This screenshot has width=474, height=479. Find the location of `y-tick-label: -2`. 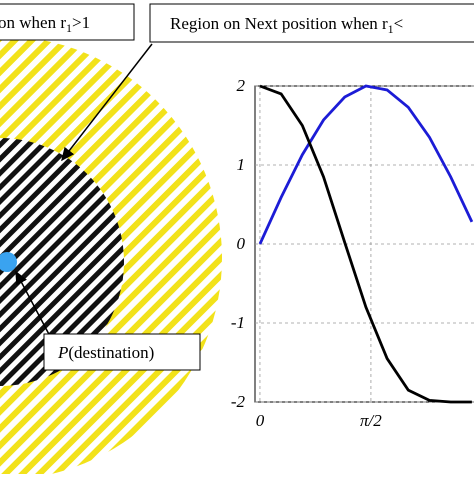

y-tick-label: -2 is located at coordinates (238, 401).